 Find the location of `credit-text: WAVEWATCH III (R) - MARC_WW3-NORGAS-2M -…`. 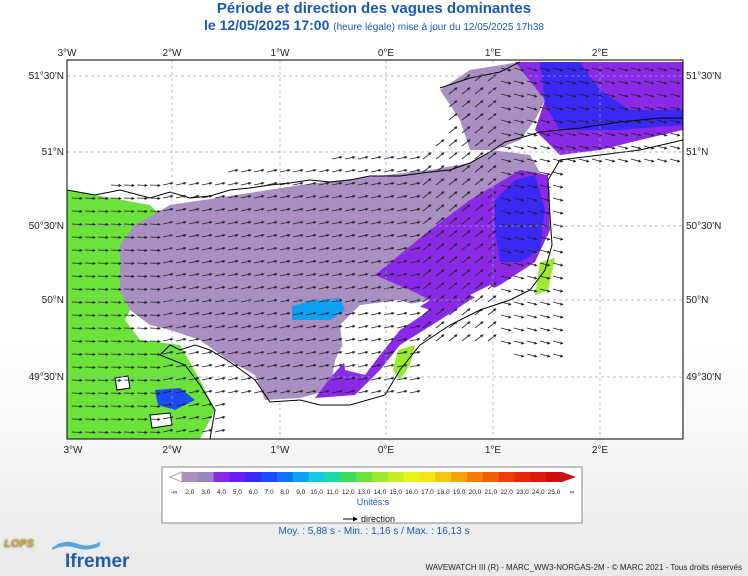

credit-text: WAVEWATCH III (R) - MARC_WW3-NORGAS-2M -… is located at coordinates (583, 567).